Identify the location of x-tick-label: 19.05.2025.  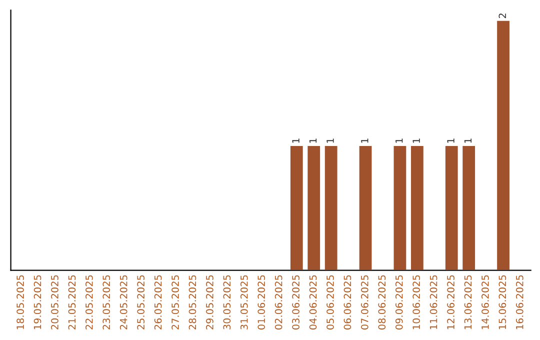
(38, 302).